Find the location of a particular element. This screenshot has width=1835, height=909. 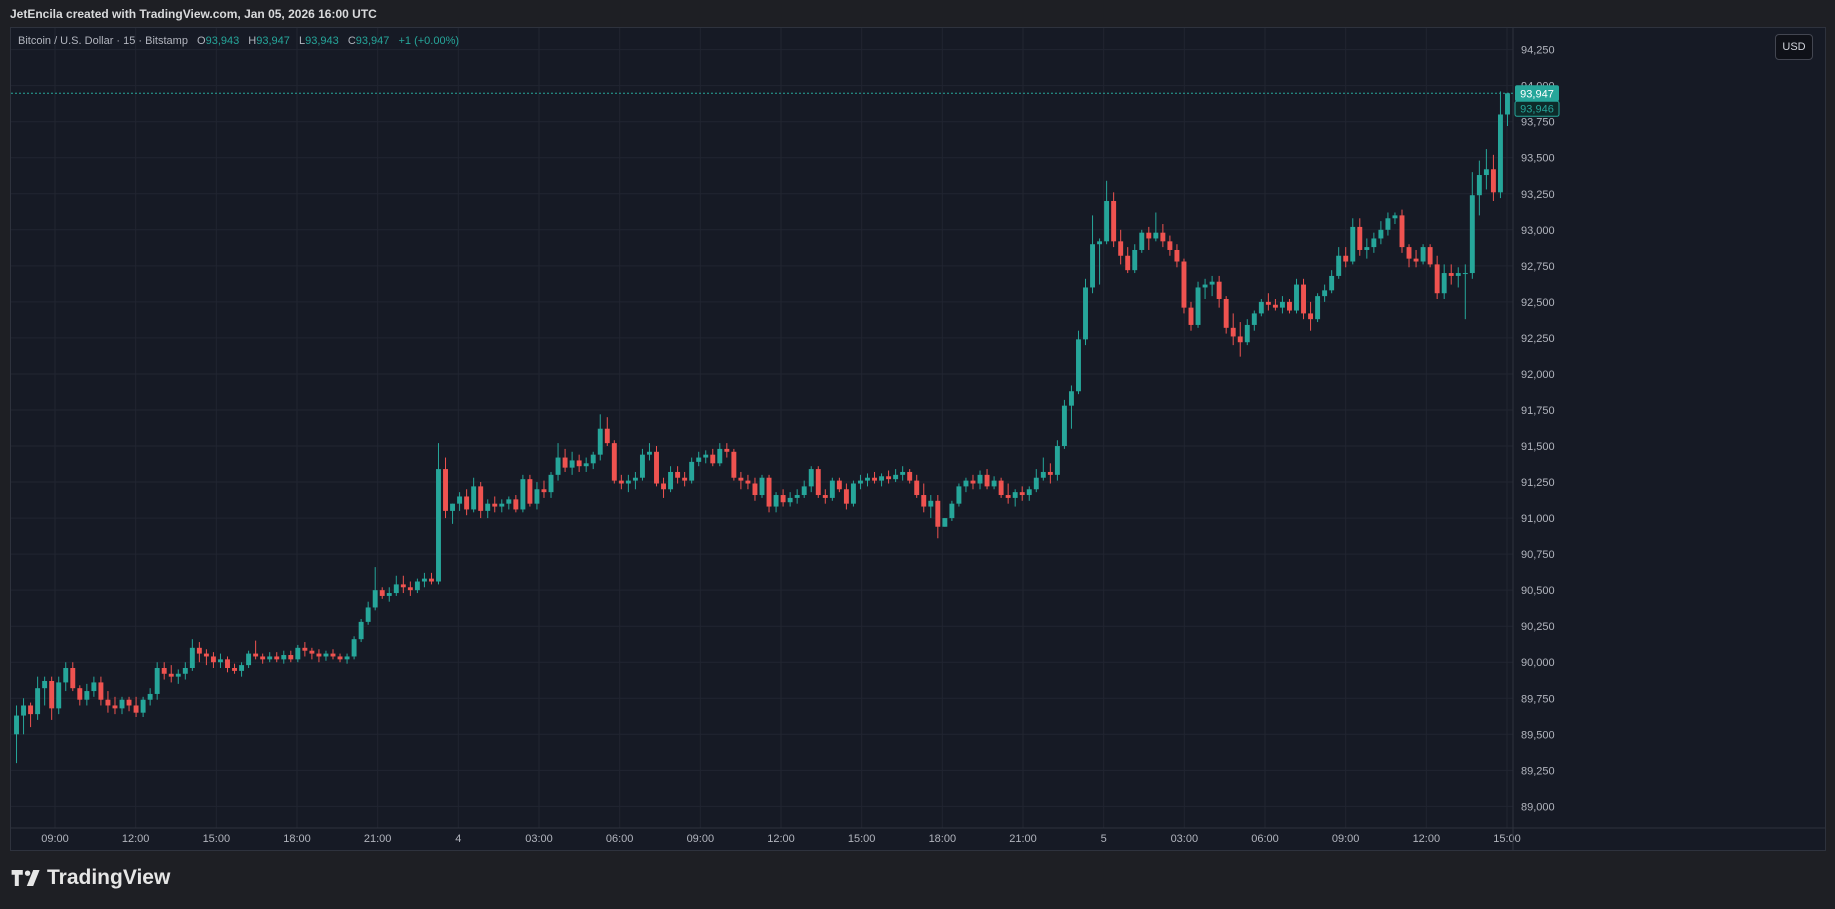

y-tick-label: 93,250 is located at coordinates (1538, 195).